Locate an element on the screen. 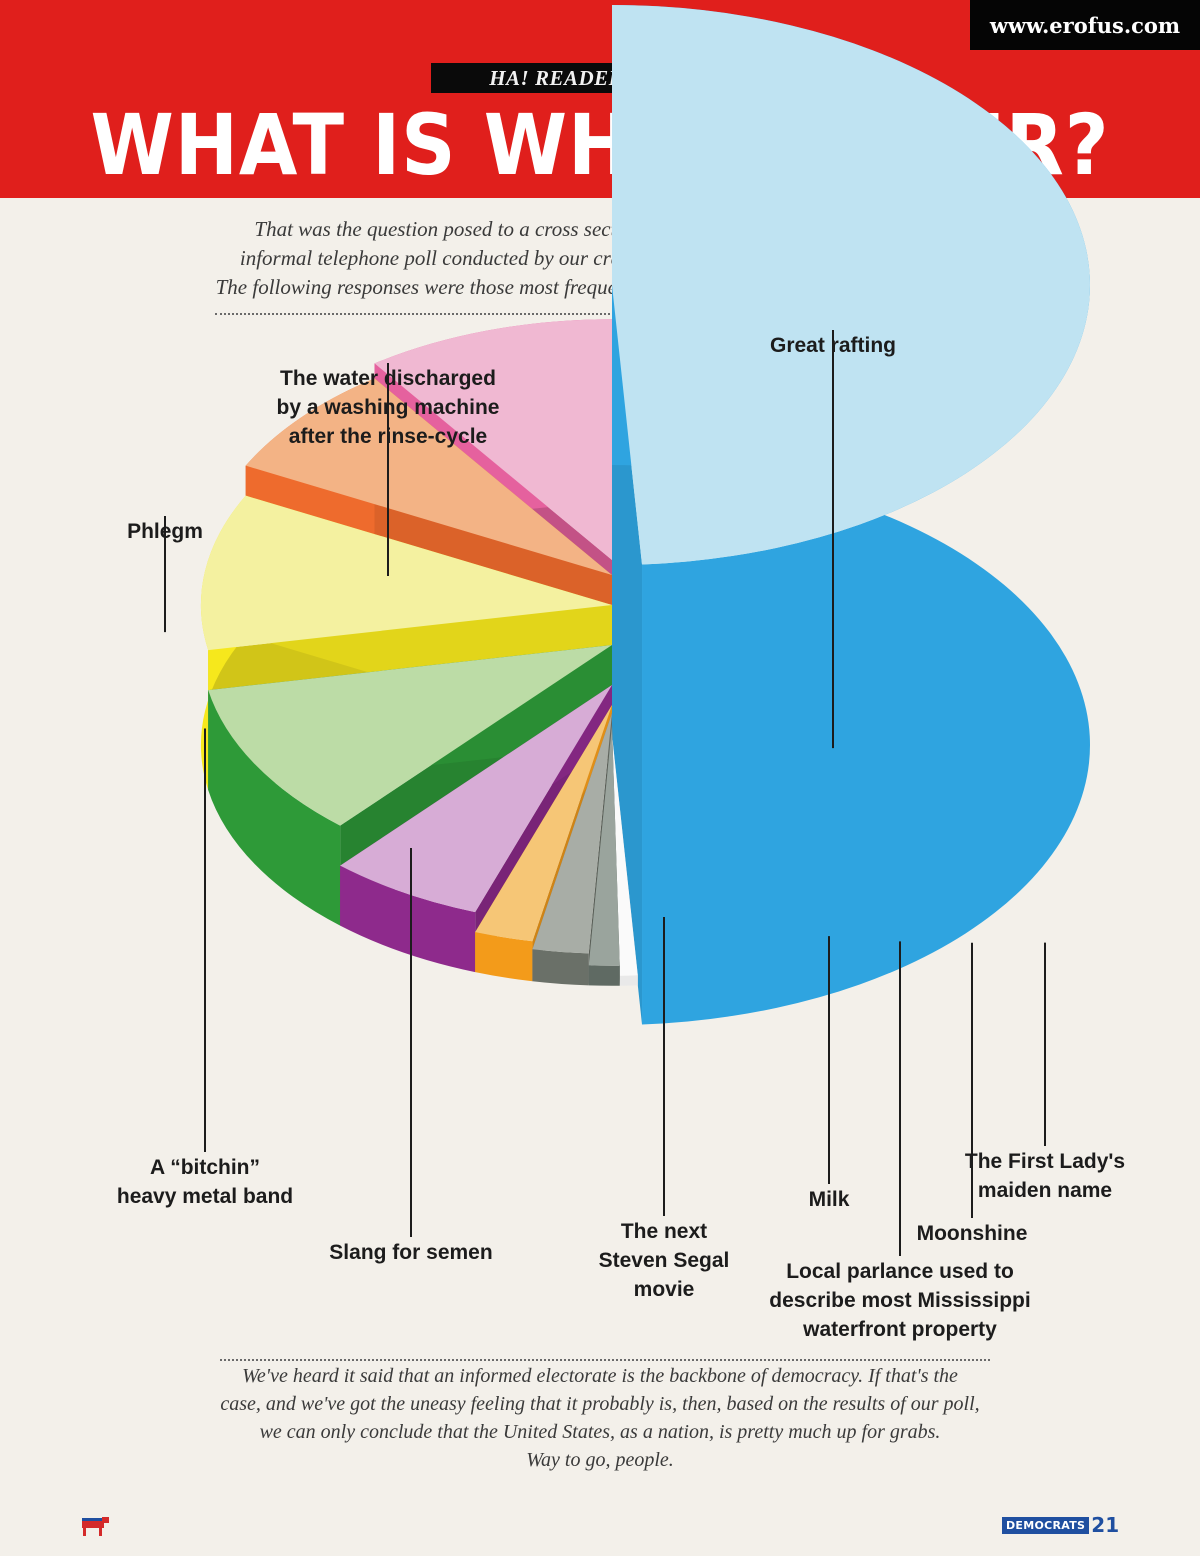 This screenshot has height=1556, width=1200. slice-label: Phlegm is located at coordinates (165, 531).